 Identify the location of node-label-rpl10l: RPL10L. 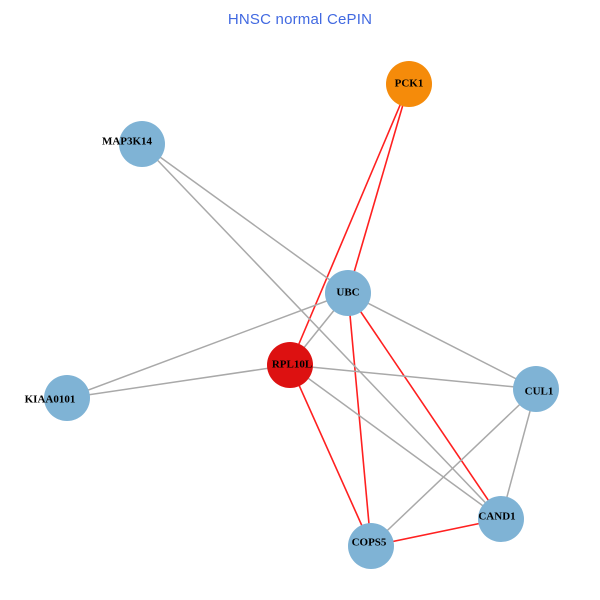
(292, 365).